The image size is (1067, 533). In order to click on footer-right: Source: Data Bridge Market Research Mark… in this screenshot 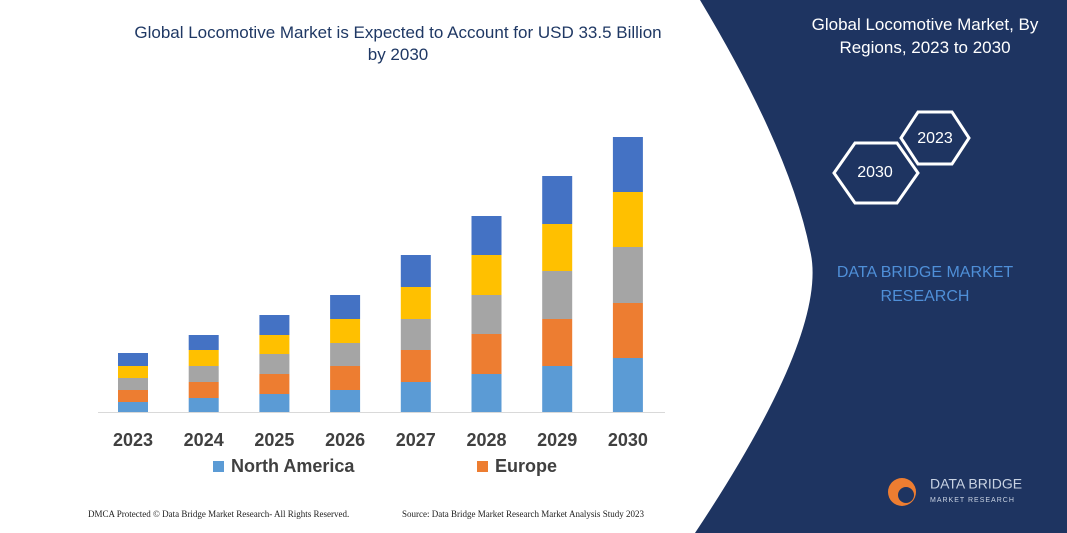, I will do `click(523, 514)`.